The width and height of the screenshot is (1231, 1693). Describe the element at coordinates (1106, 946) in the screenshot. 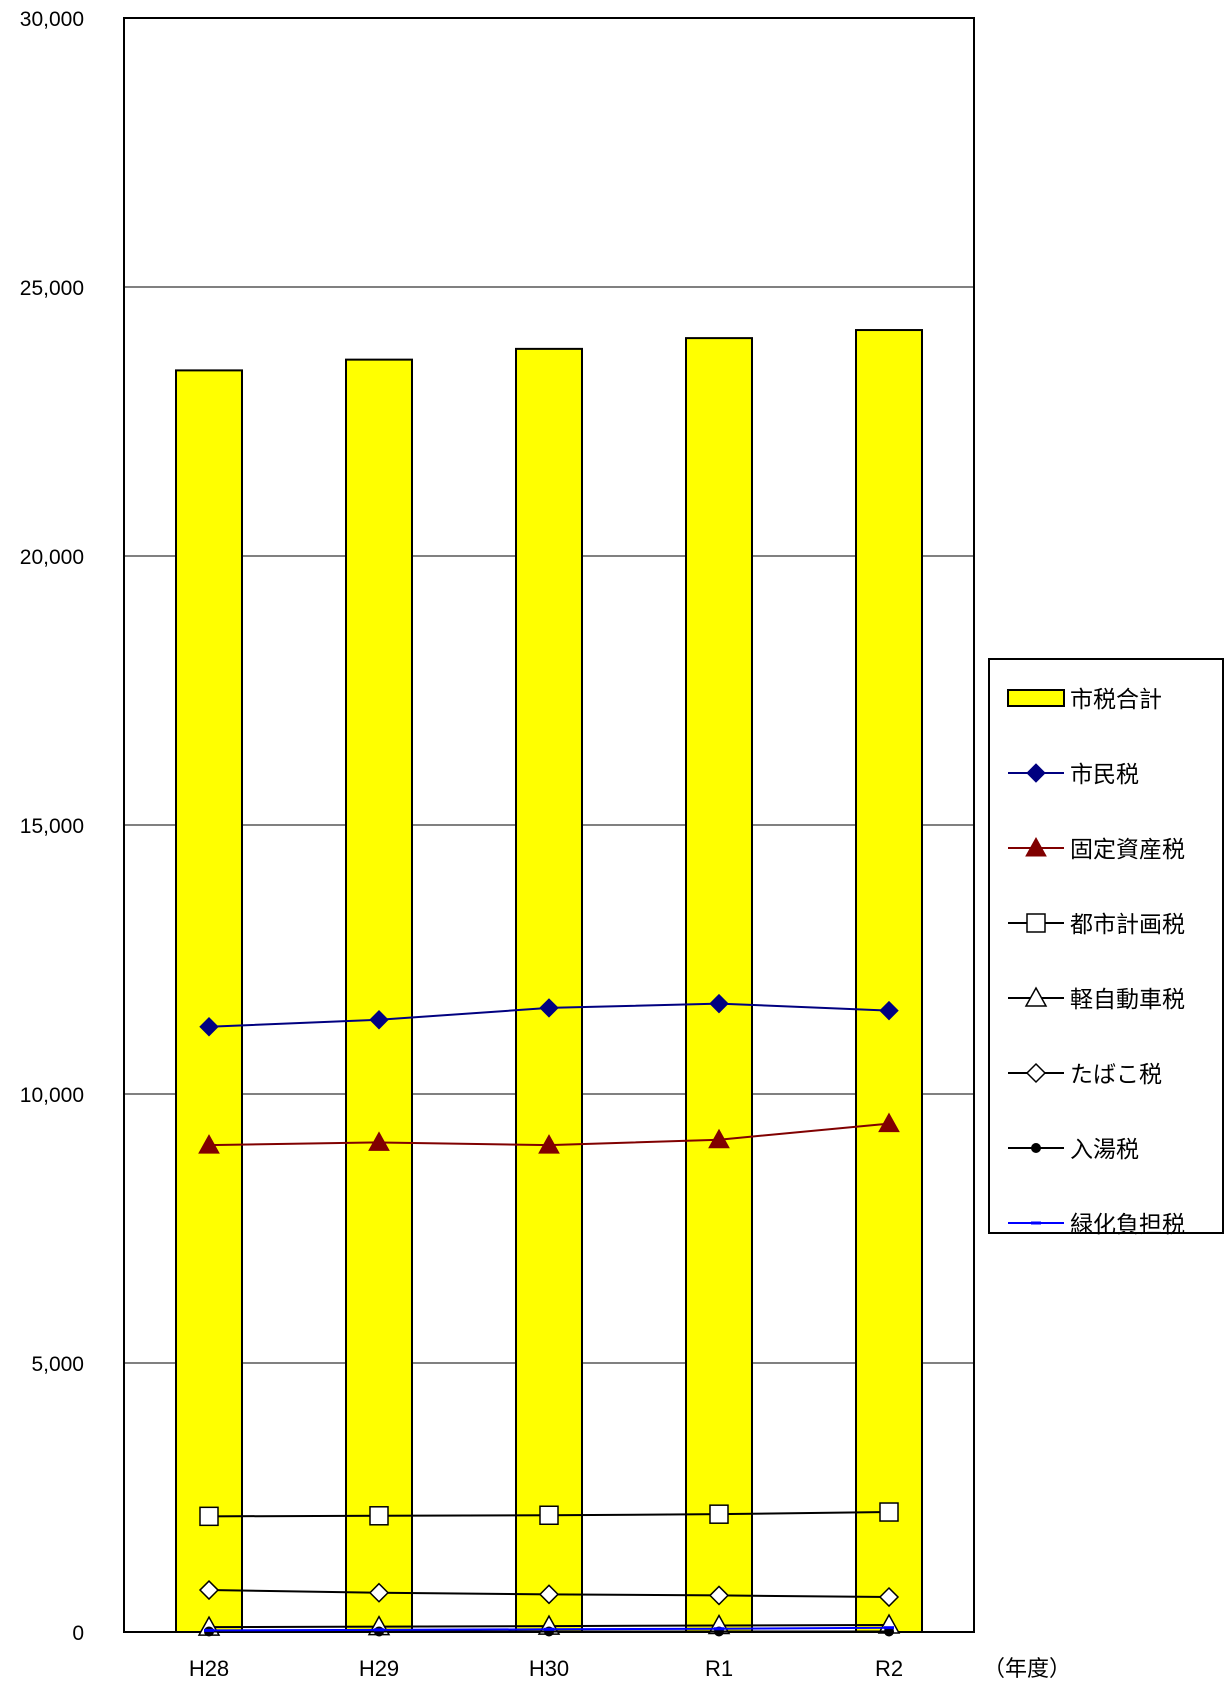

I see `legend-box` at that location.